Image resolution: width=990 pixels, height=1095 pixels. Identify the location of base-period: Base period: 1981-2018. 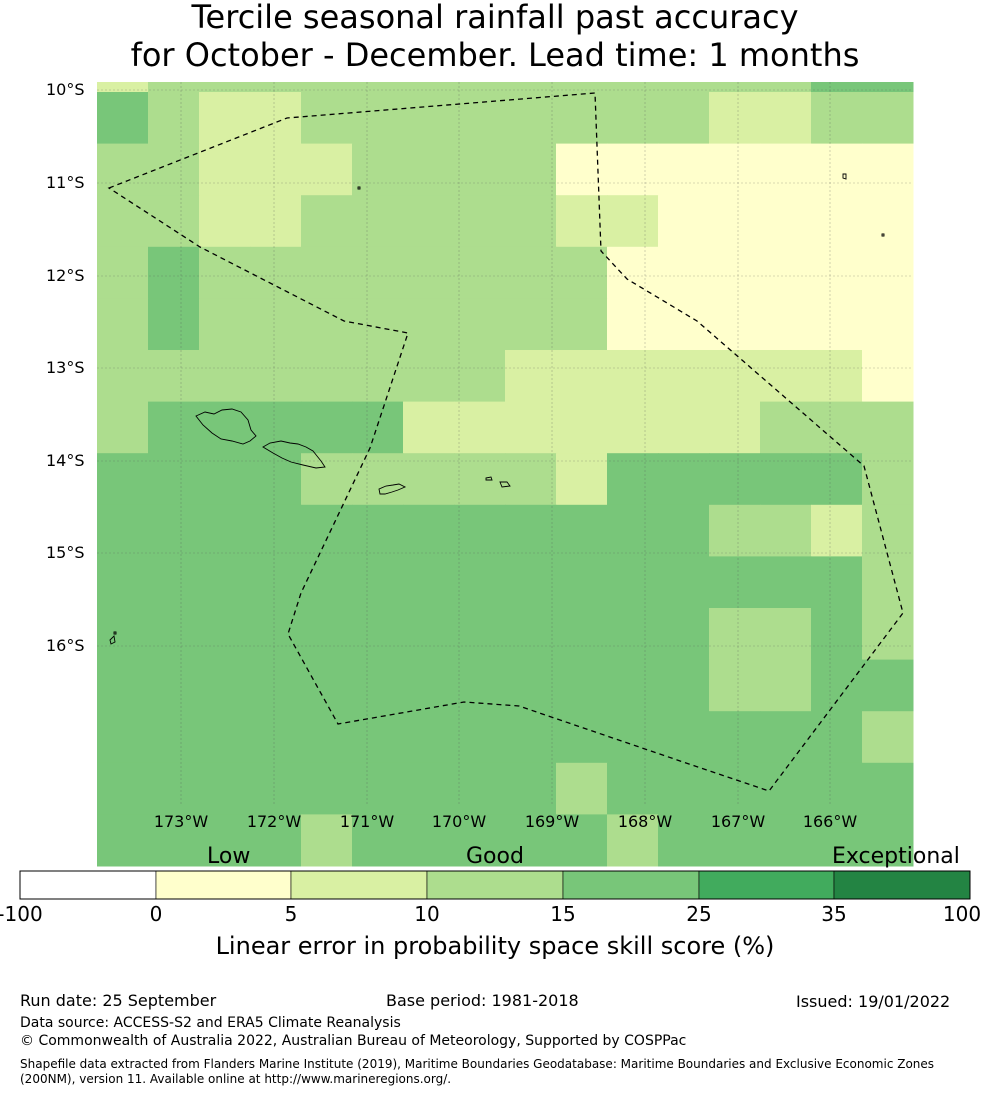
(482, 1000).